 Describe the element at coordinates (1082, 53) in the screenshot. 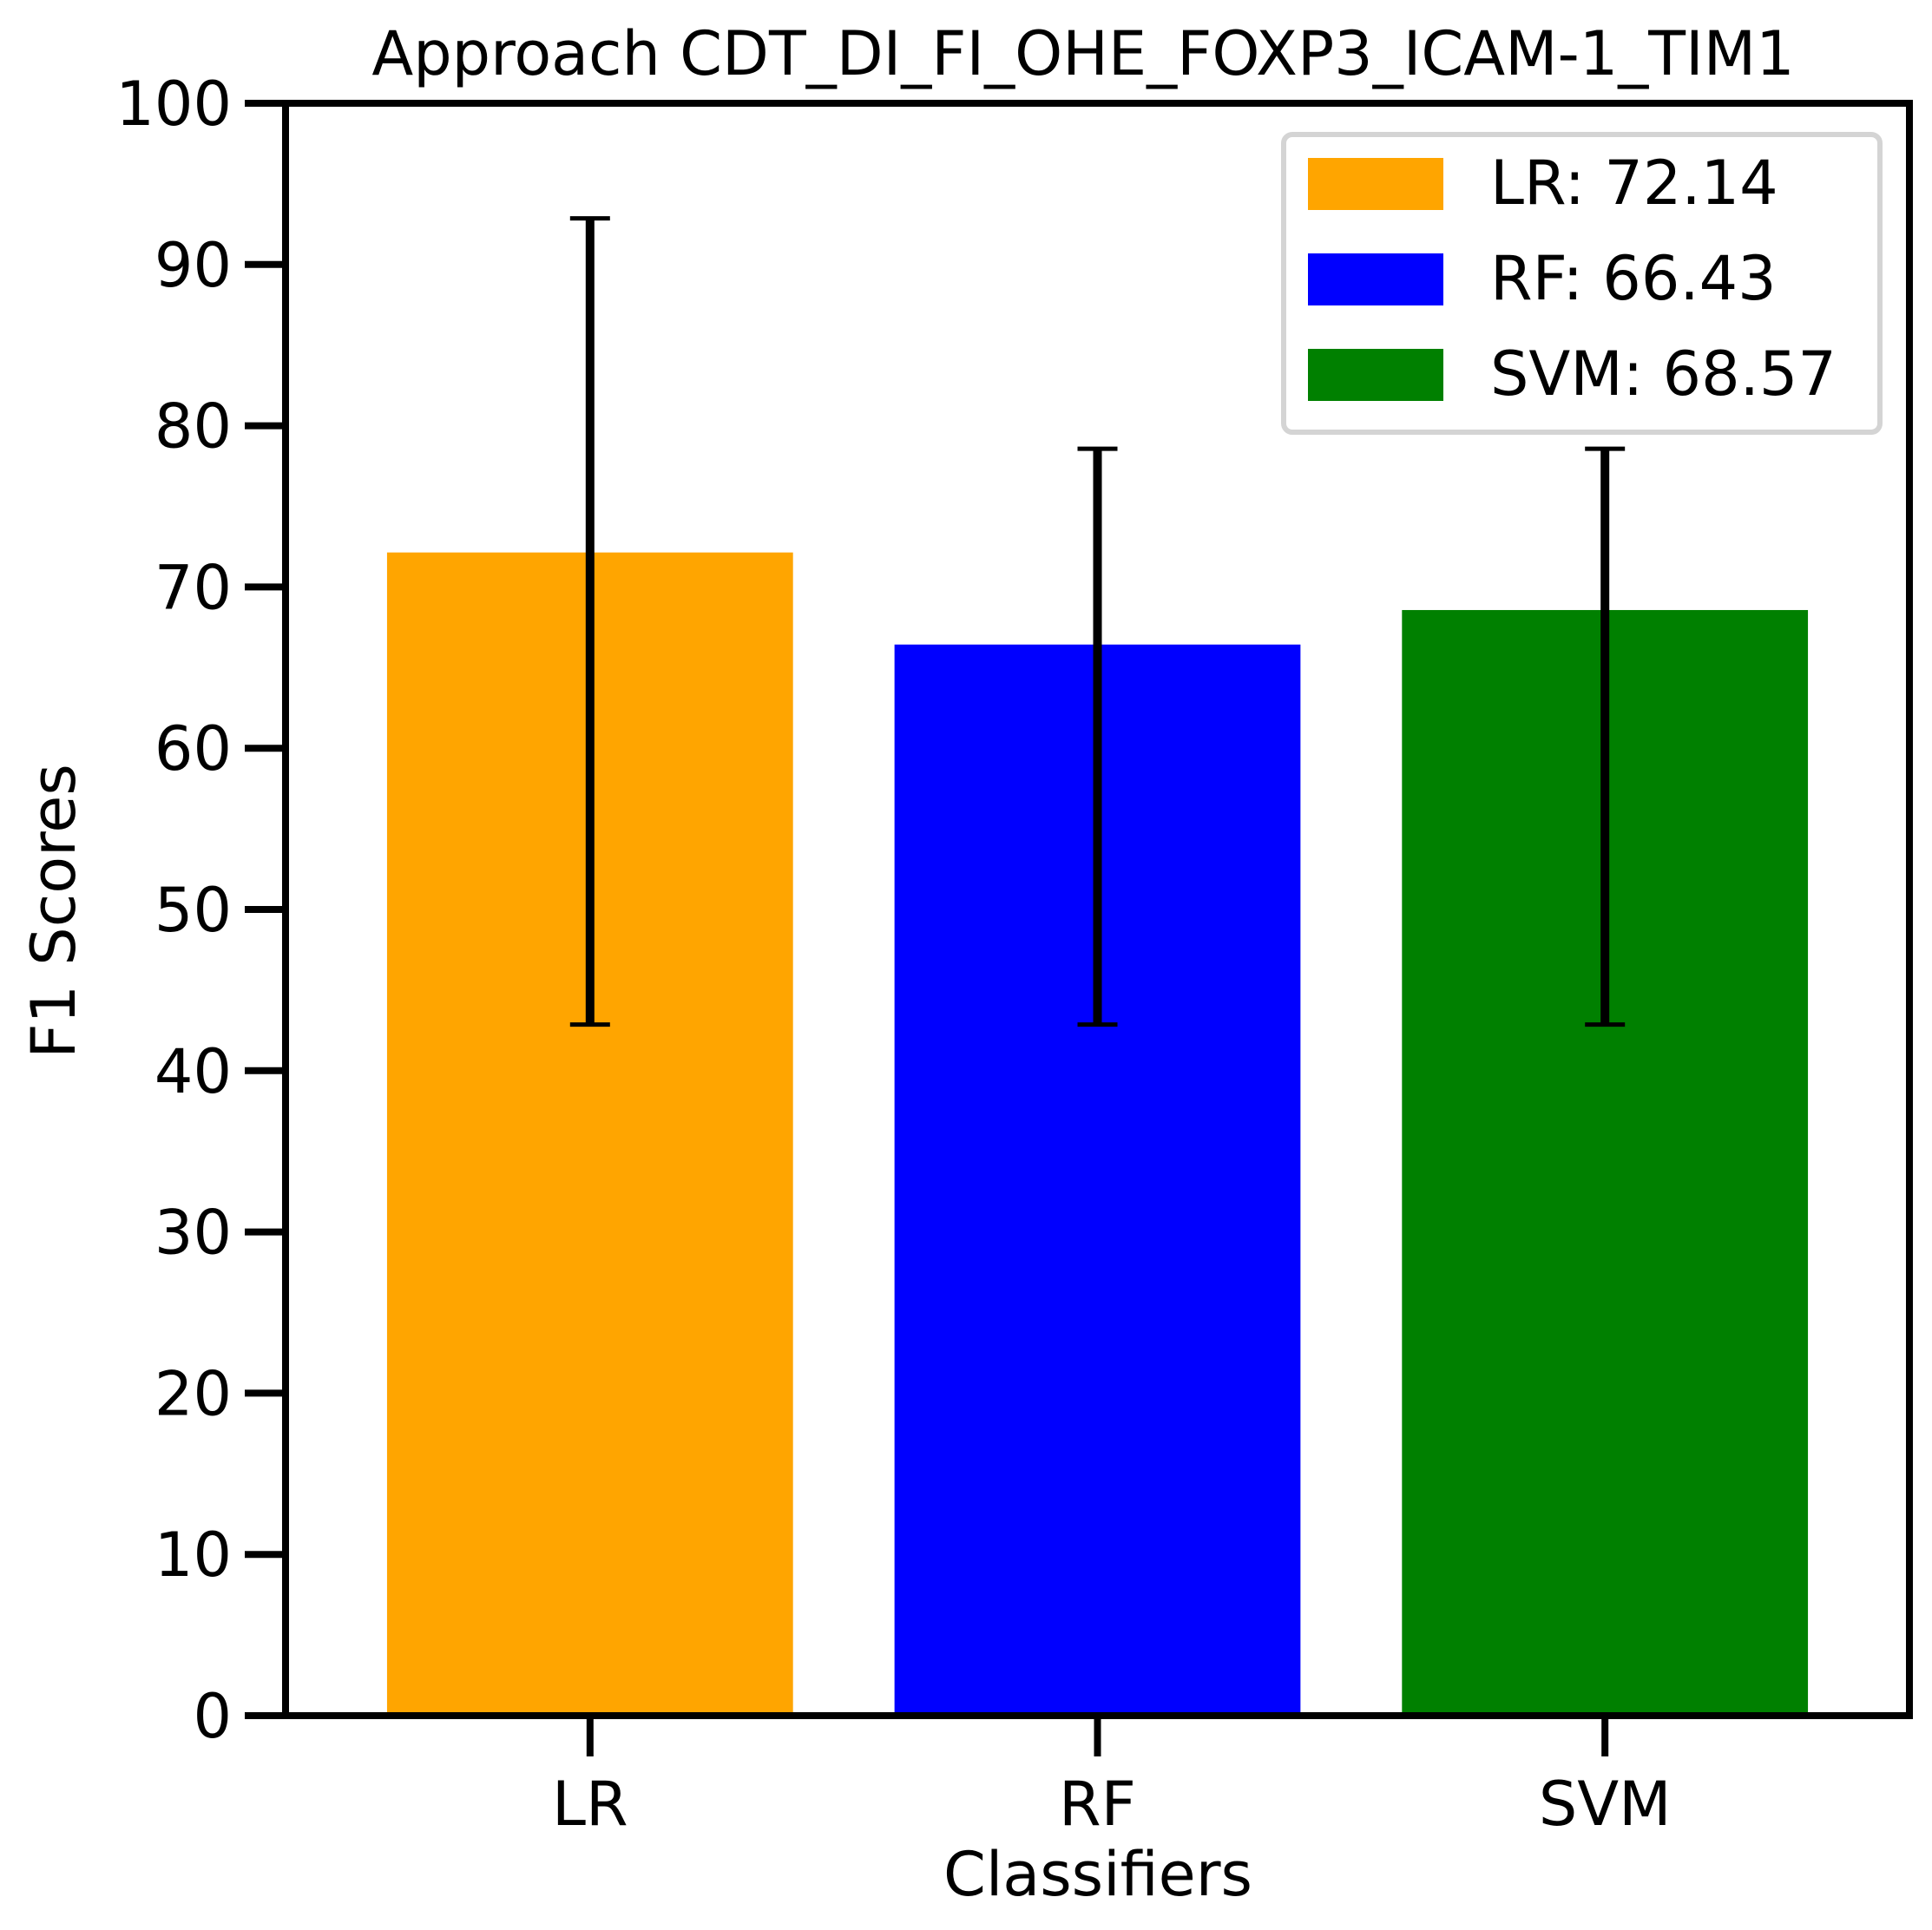

I see `chart-title: Approach CDT_DI_FI_OHE_FOXP3_ICAM-1_TIM1` at that location.